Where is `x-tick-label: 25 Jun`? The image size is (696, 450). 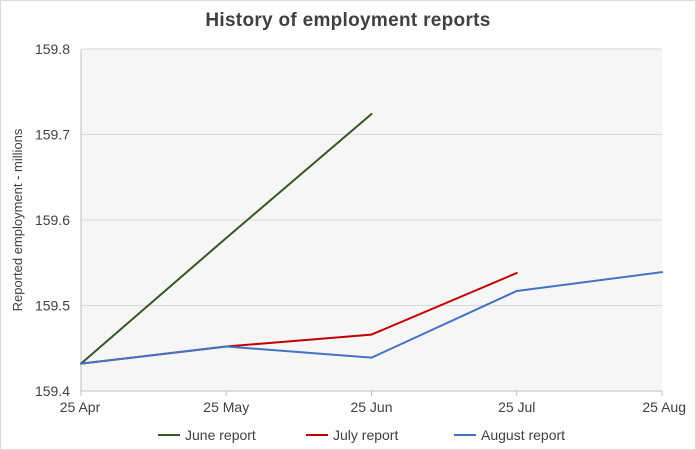 x-tick-label: 25 Jun is located at coordinates (371, 407).